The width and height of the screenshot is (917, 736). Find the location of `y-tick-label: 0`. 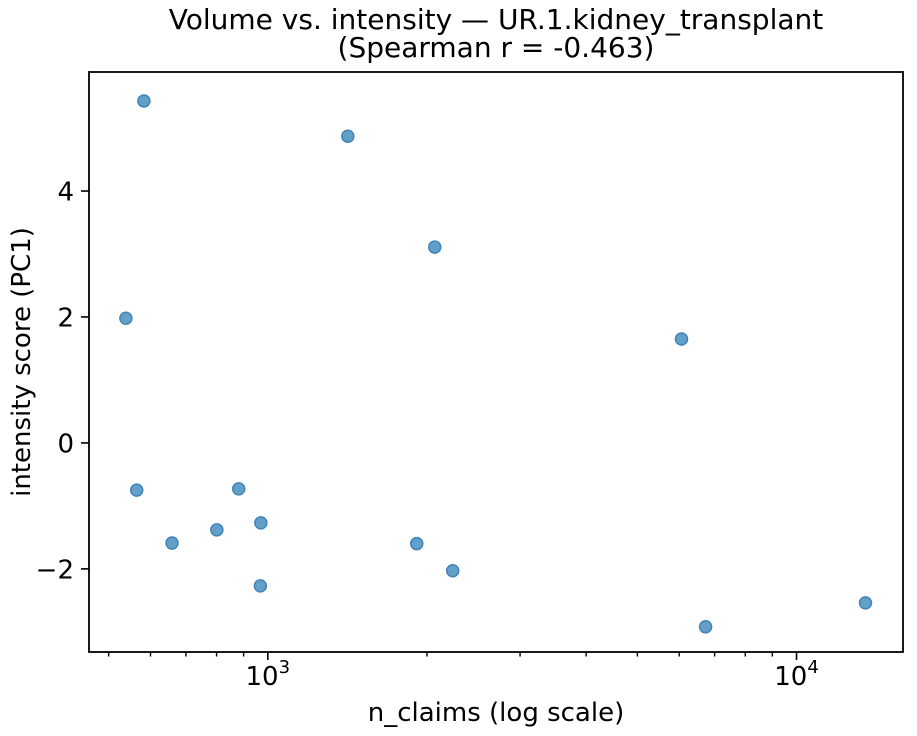

y-tick-label: 0 is located at coordinates (65, 444).